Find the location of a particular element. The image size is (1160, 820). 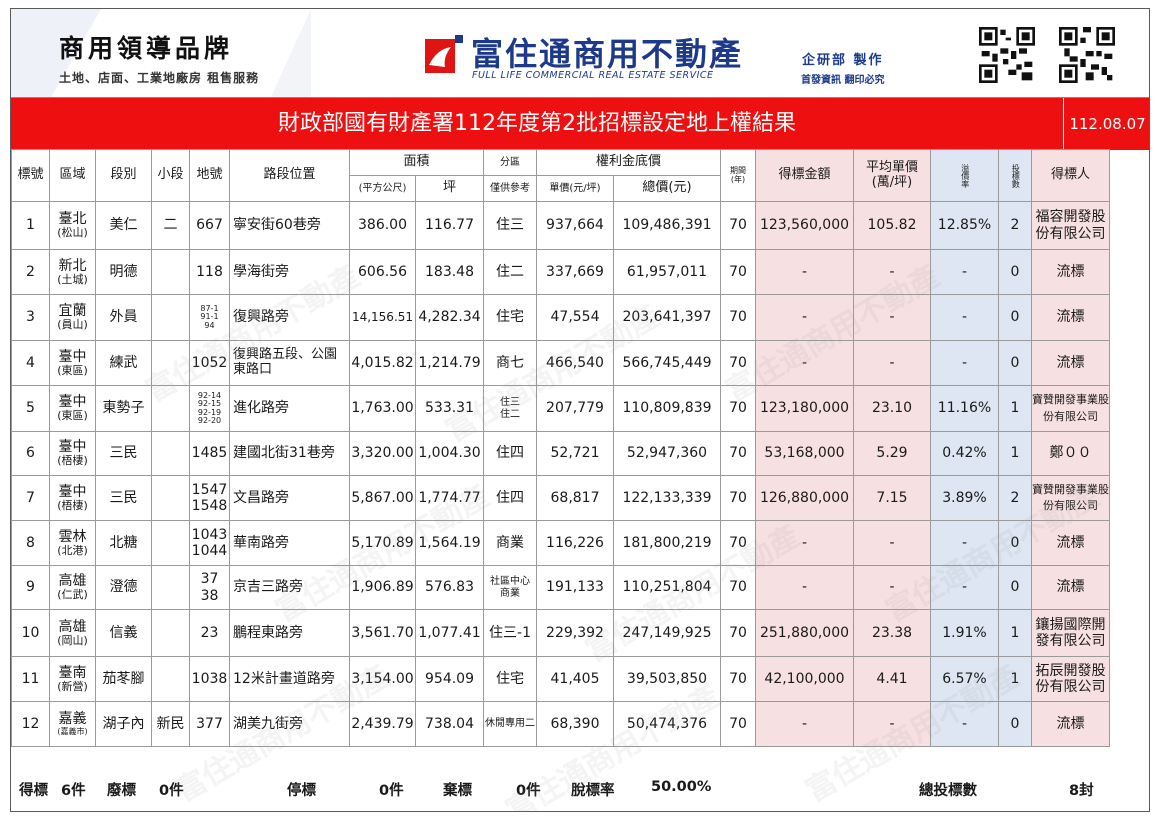

cell-lot-text: 1038 is located at coordinates (209, 678).